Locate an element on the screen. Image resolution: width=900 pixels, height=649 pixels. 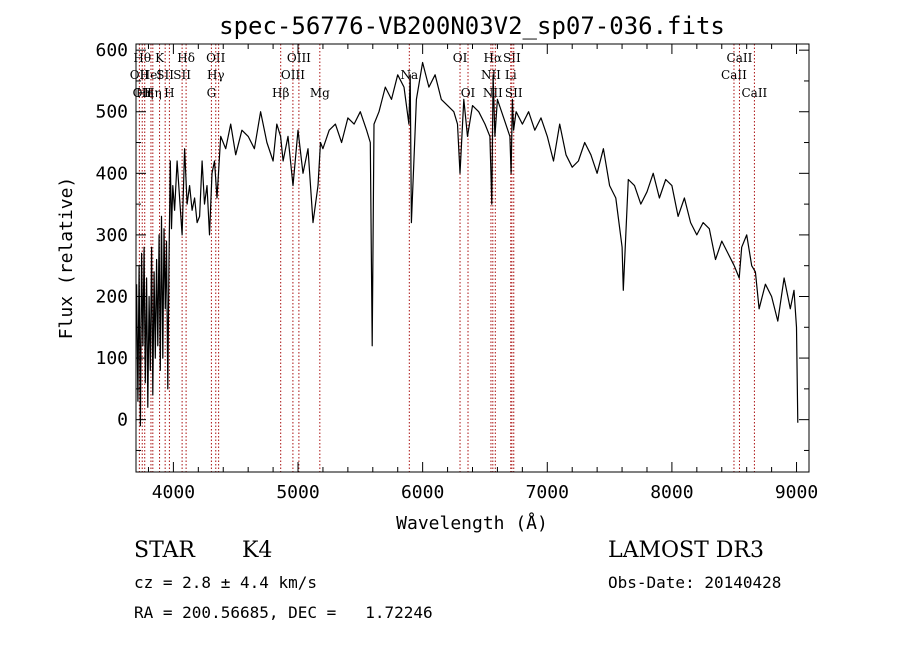
x-tick-label: 5000 is located at coordinates (297, 492).